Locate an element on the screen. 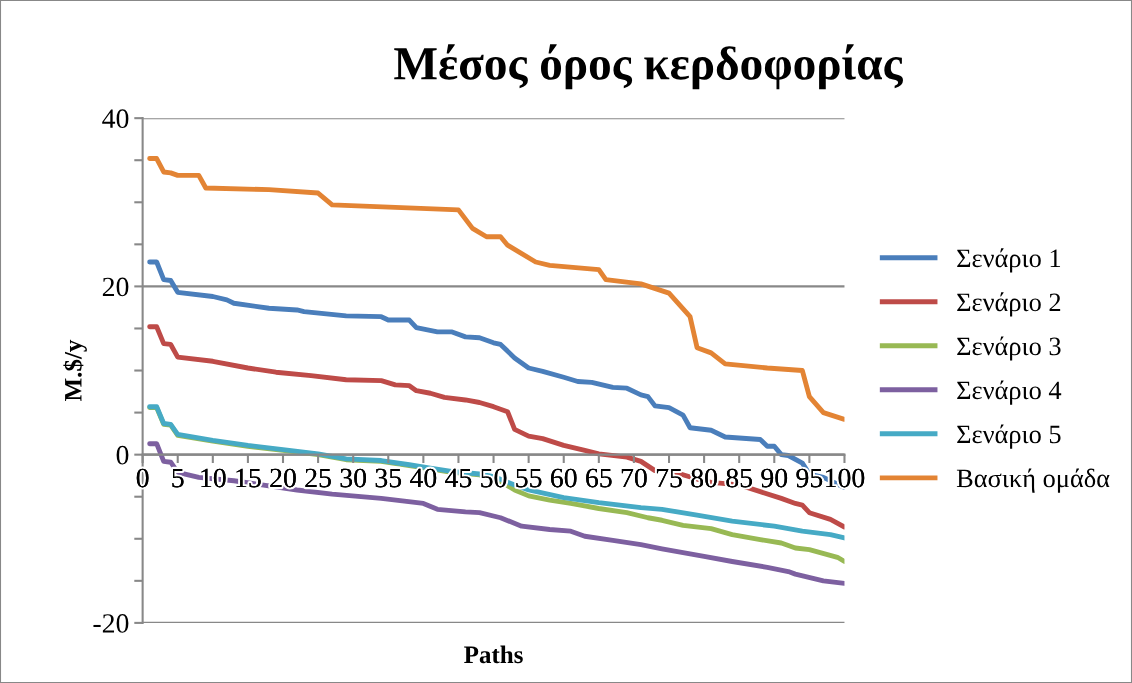 This screenshot has height=683, width=1132. legend-label: Βασική ομάδα is located at coordinates (1033, 480).